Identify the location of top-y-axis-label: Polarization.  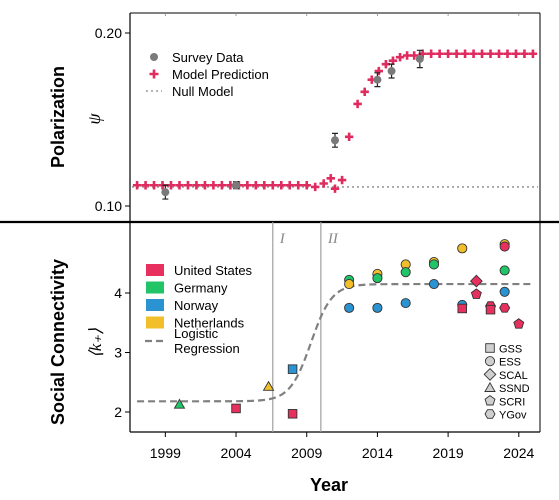
(58, 117).